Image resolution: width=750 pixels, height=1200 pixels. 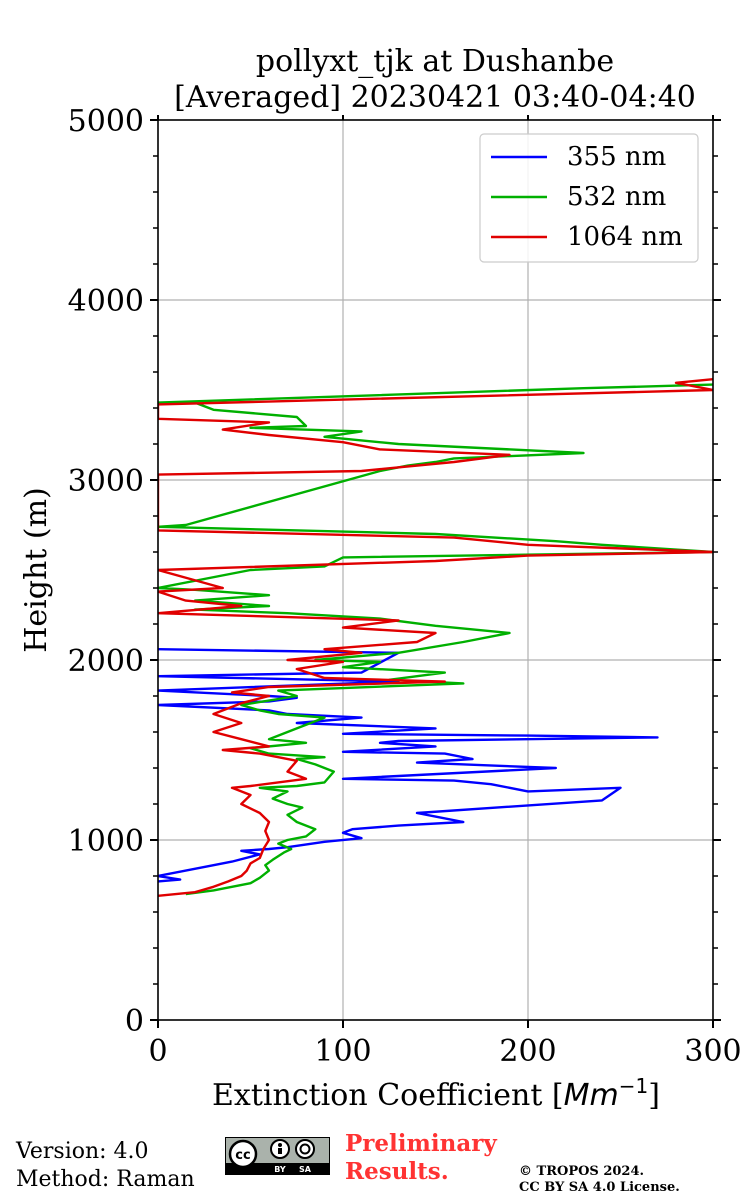 I want to click on preliminary-line2: Results., so click(x=397, y=1171).